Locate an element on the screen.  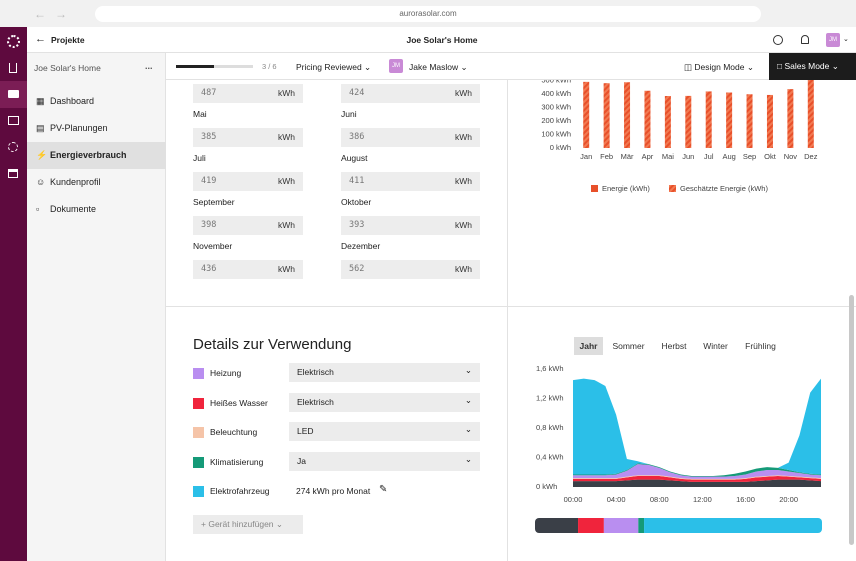
usage-dropdown: LED ⌄ is located at coordinates (384, 431).